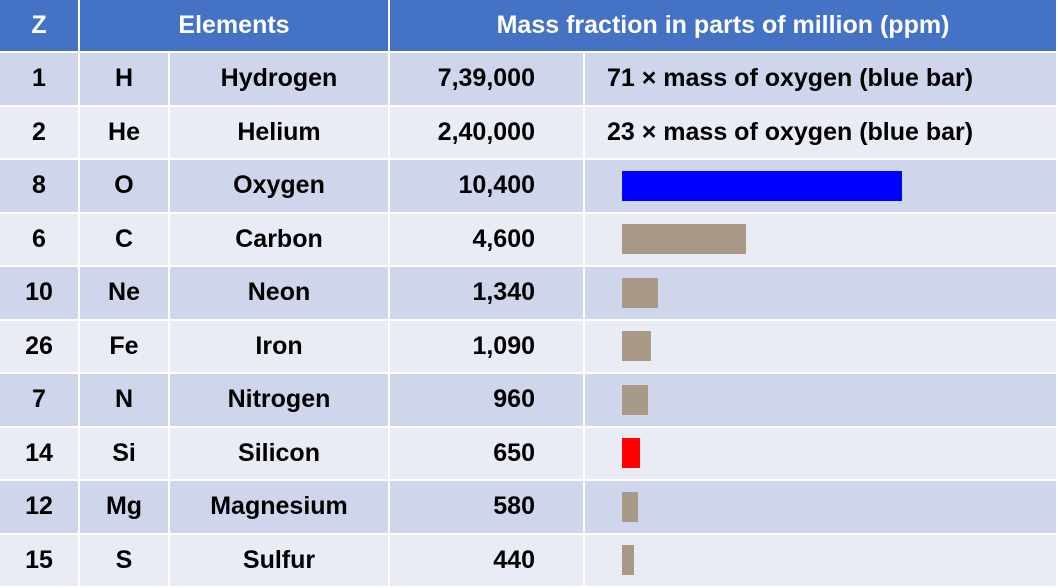  Describe the element at coordinates (40, 508) in the screenshot. I see `z-cell: 12` at that location.